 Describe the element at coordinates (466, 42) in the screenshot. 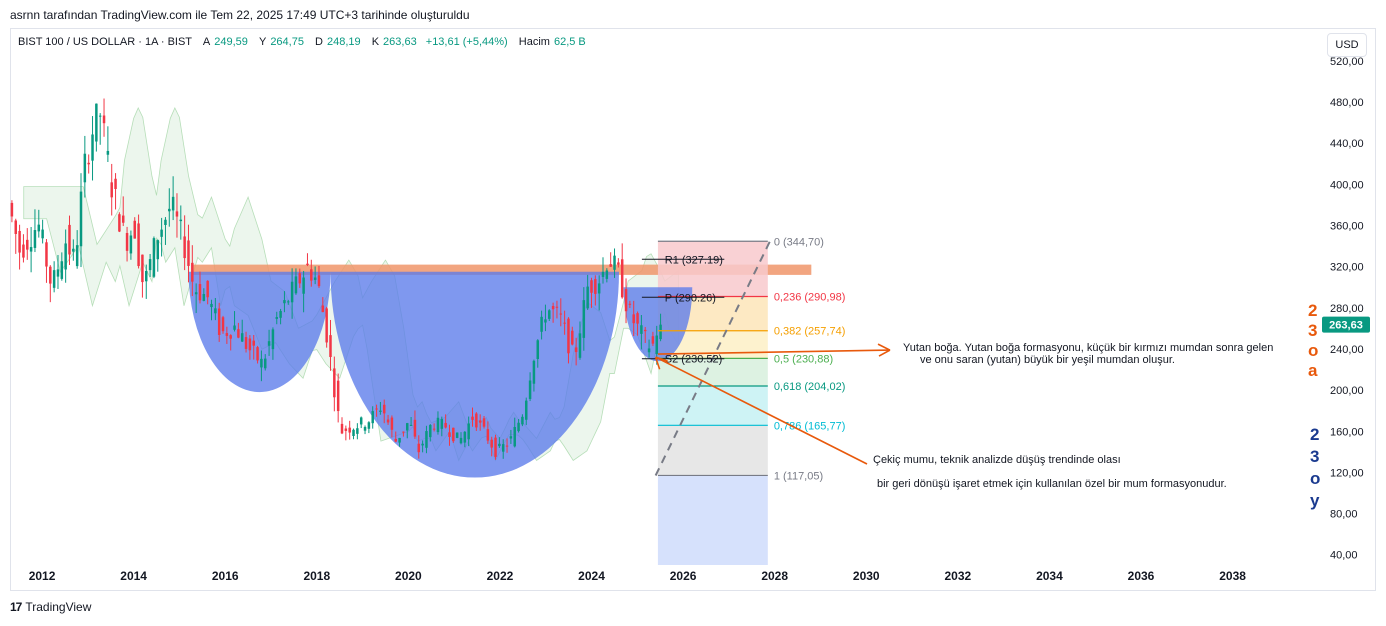

I see `change-value: +13,61 (+5,44%)` at that location.